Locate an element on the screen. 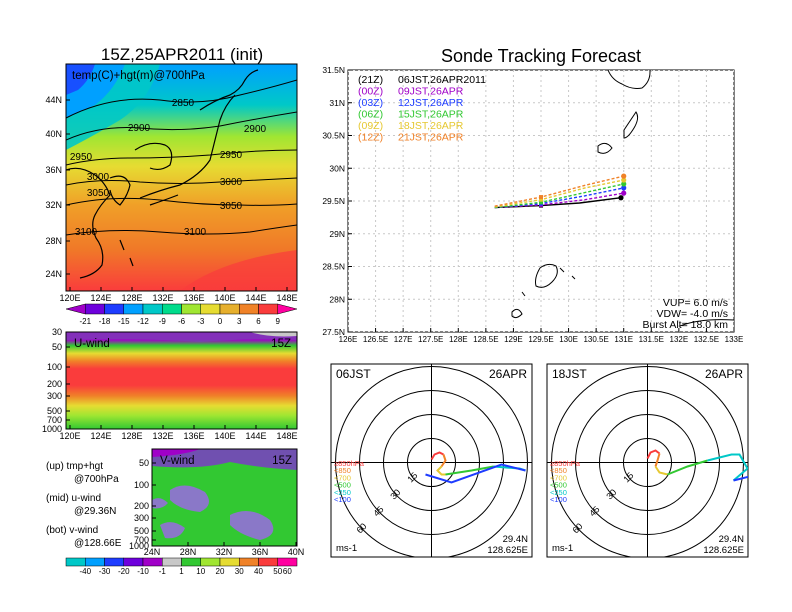  legend-key: (03Z) is located at coordinates (370, 103).